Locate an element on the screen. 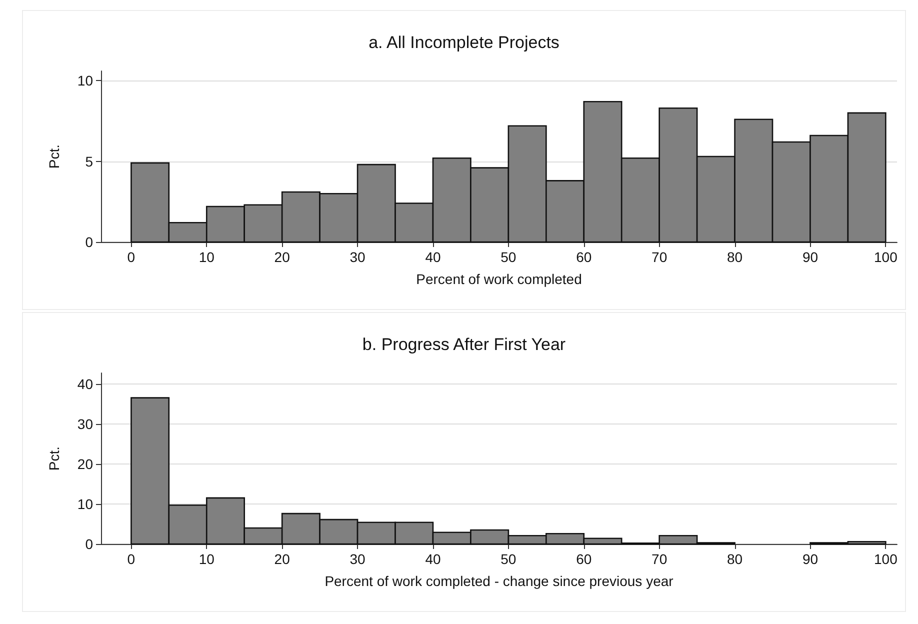  y-tick-label: 5 is located at coordinates (89, 161).